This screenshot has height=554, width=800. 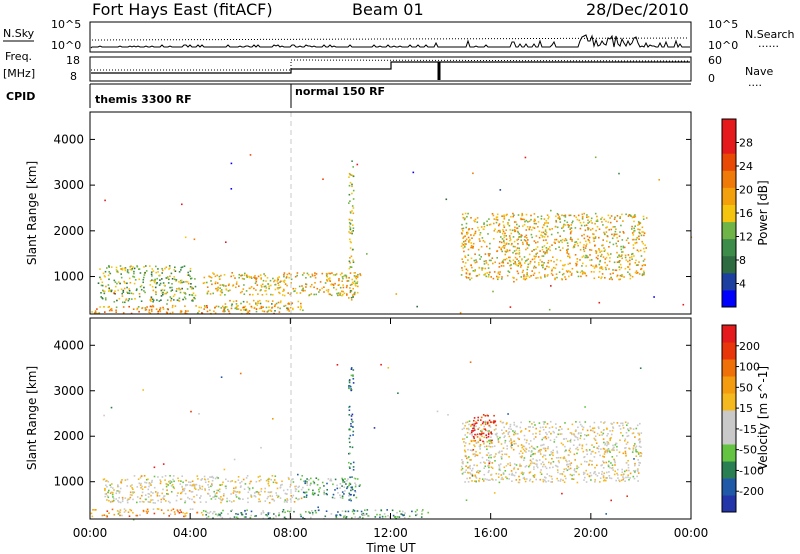 What do you see at coordinates (190, 533) in the screenshot?
I see `x-tick-label: 04:00` at bounding box center [190, 533].